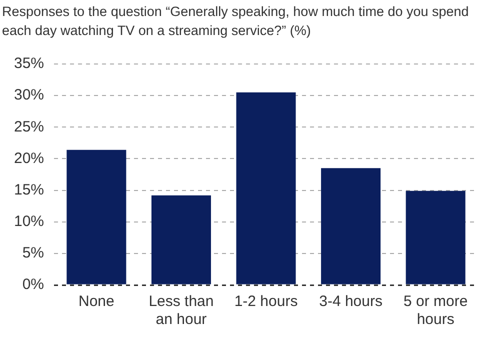  I want to click on y-tick-label: 25%, so click(29, 127).